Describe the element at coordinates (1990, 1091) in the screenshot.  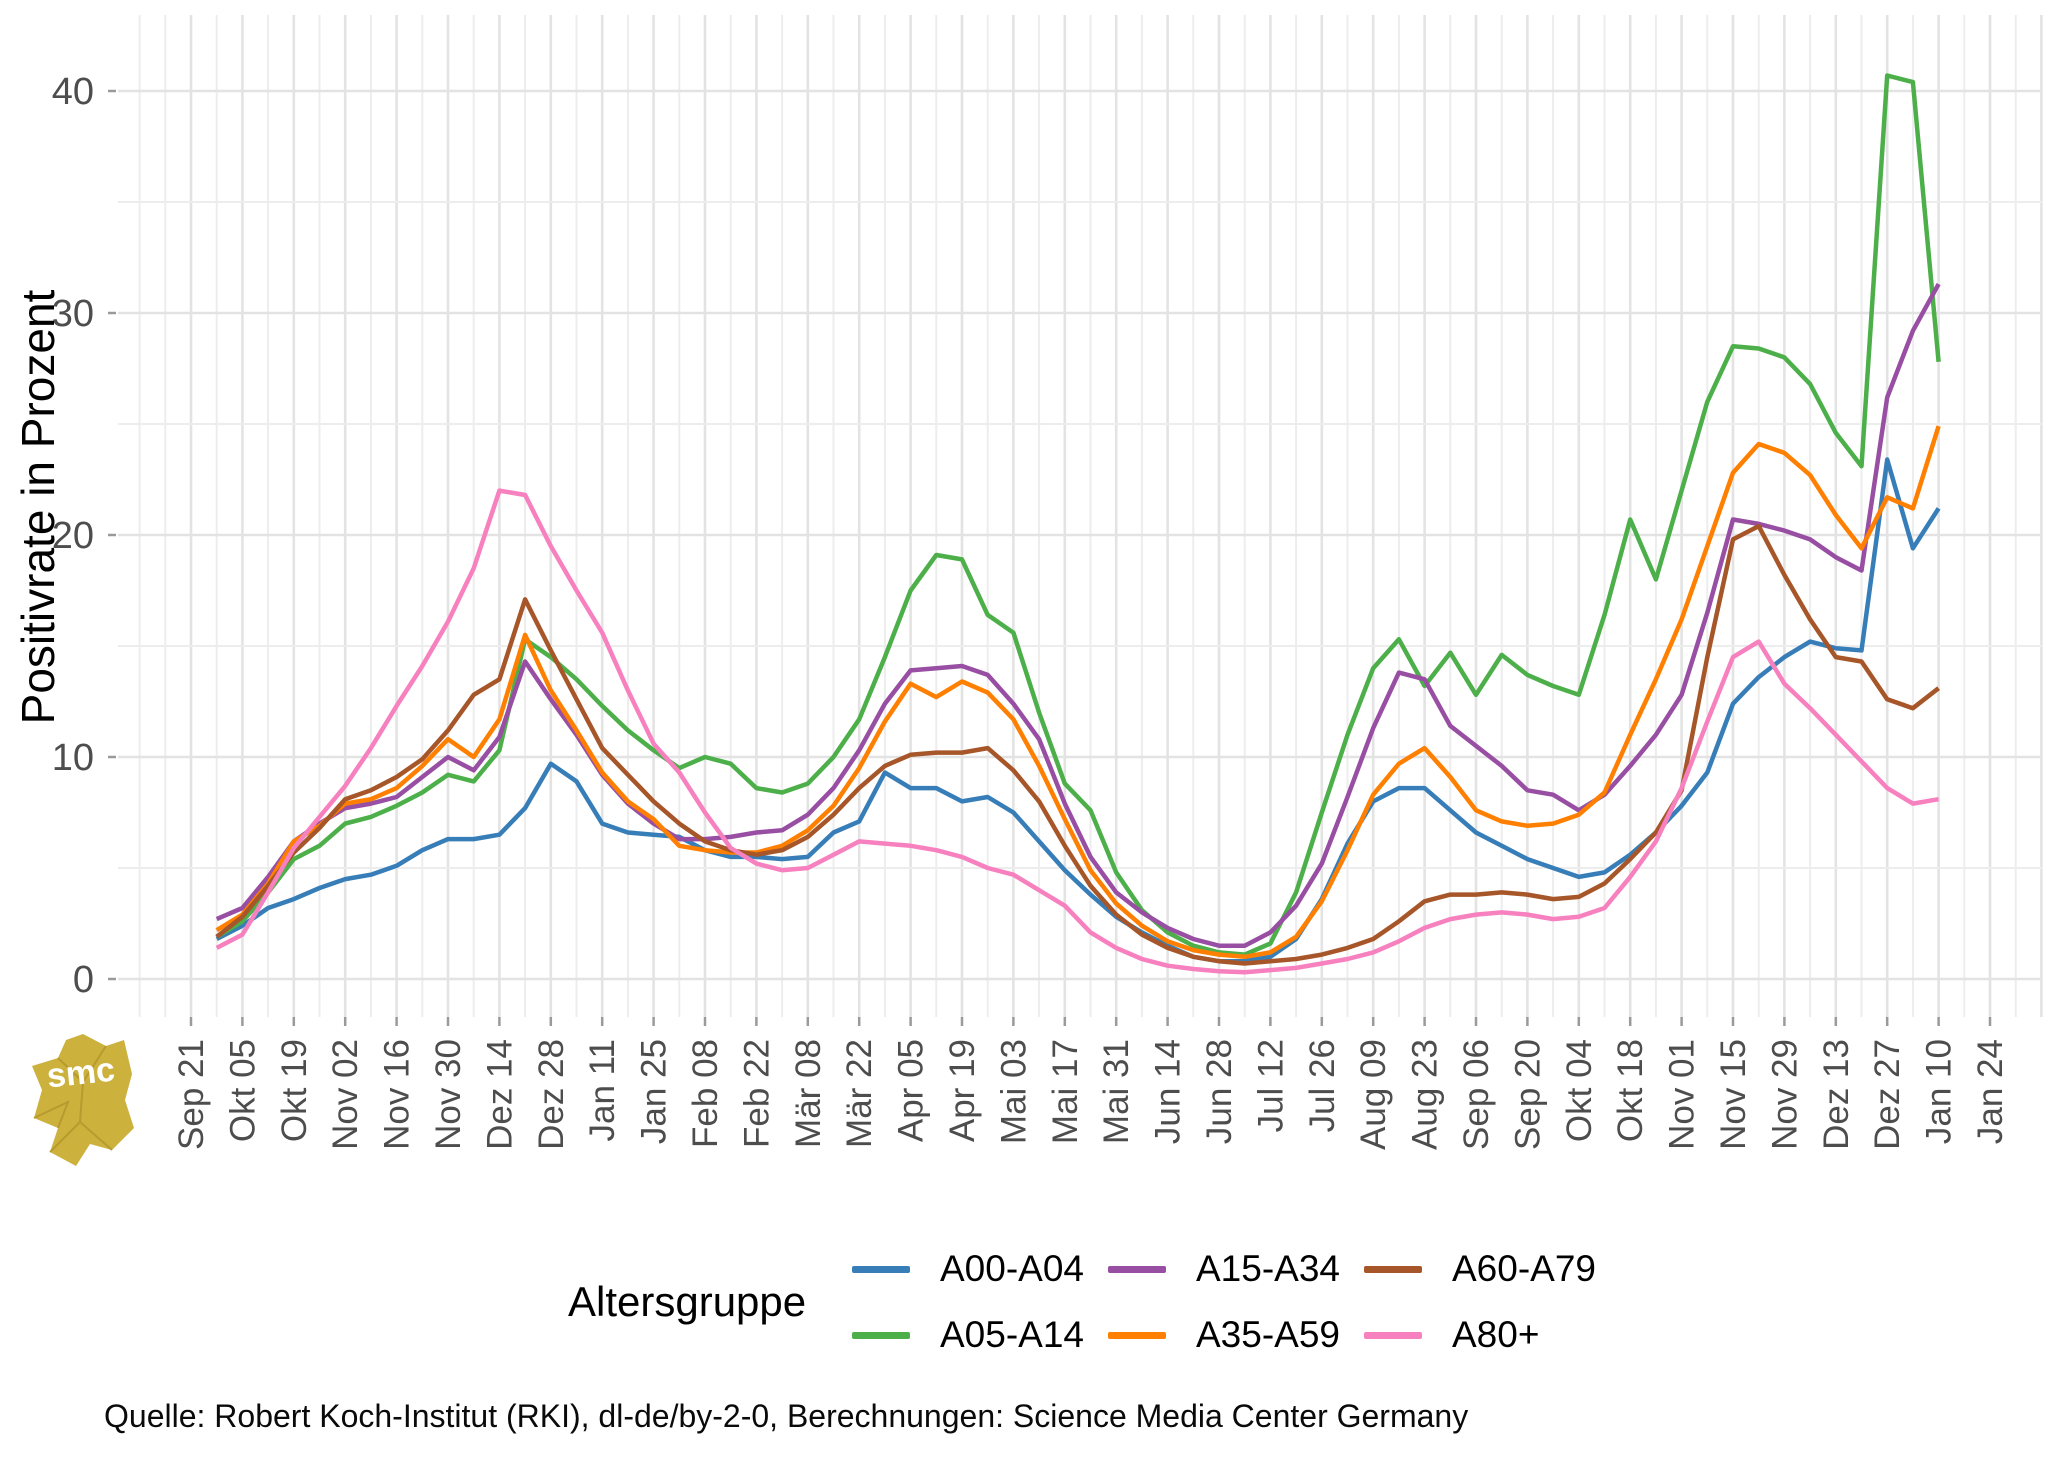
I see `x-tick-label: Jan 24` at that location.